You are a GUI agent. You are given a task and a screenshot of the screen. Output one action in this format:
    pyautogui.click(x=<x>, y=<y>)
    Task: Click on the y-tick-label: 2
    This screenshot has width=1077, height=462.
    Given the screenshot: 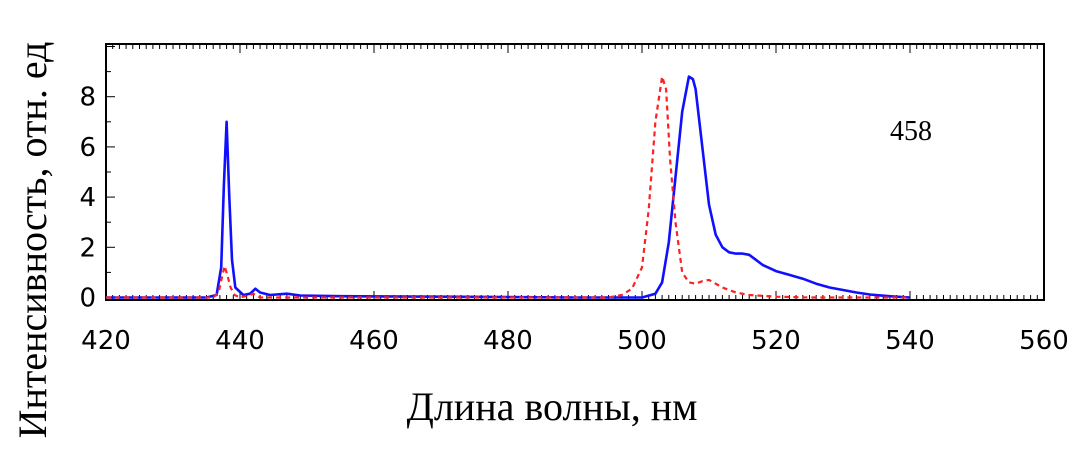 What is the action you would take?
    pyautogui.click(x=87, y=248)
    